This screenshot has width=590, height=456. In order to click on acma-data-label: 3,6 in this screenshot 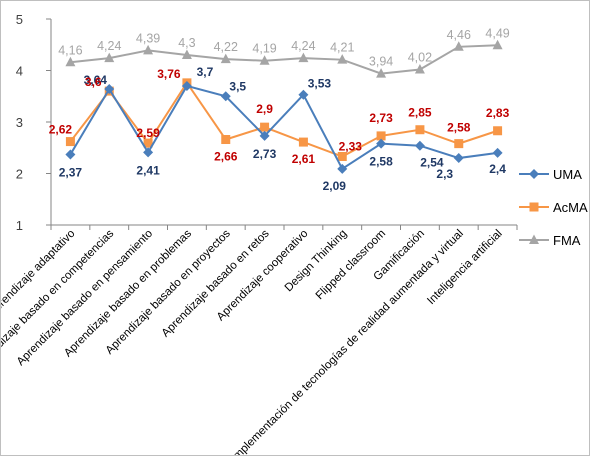, I will do `click(93, 82)`.